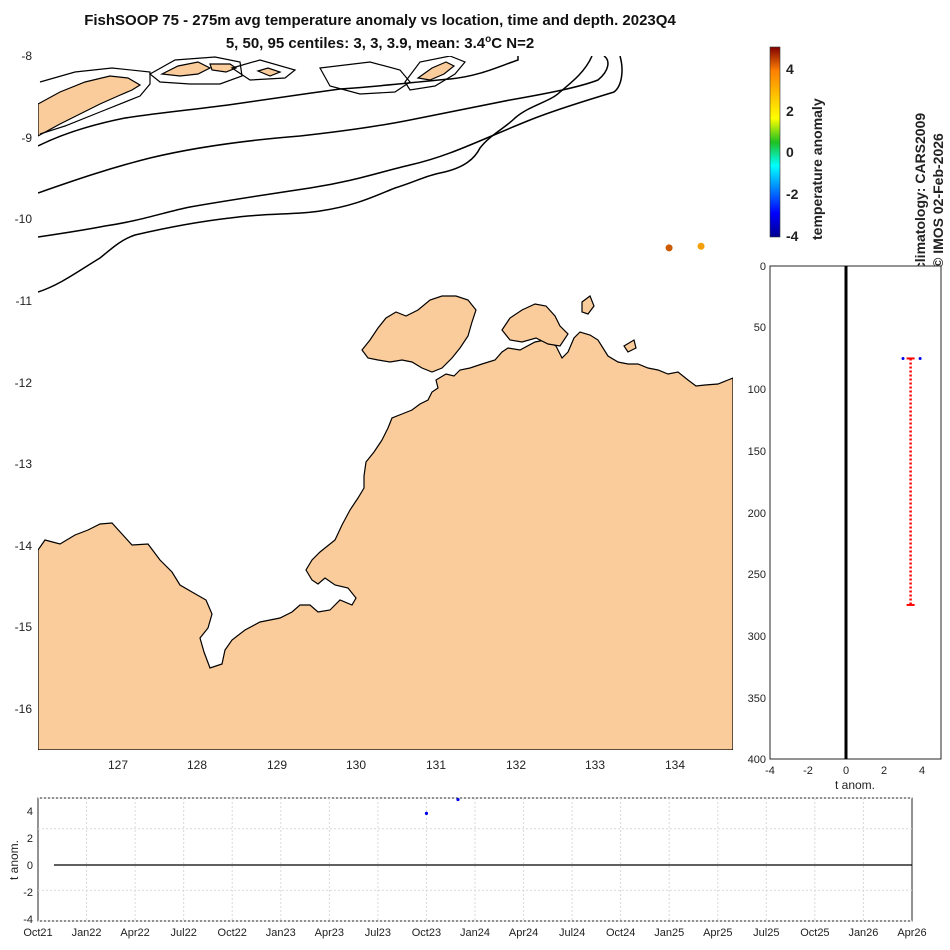 The height and width of the screenshot is (950, 950). What do you see at coordinates (232, 933) in the screenshot?
I see `ts-x-tick-oct22: Oct22` at bounding box center [232, 933].